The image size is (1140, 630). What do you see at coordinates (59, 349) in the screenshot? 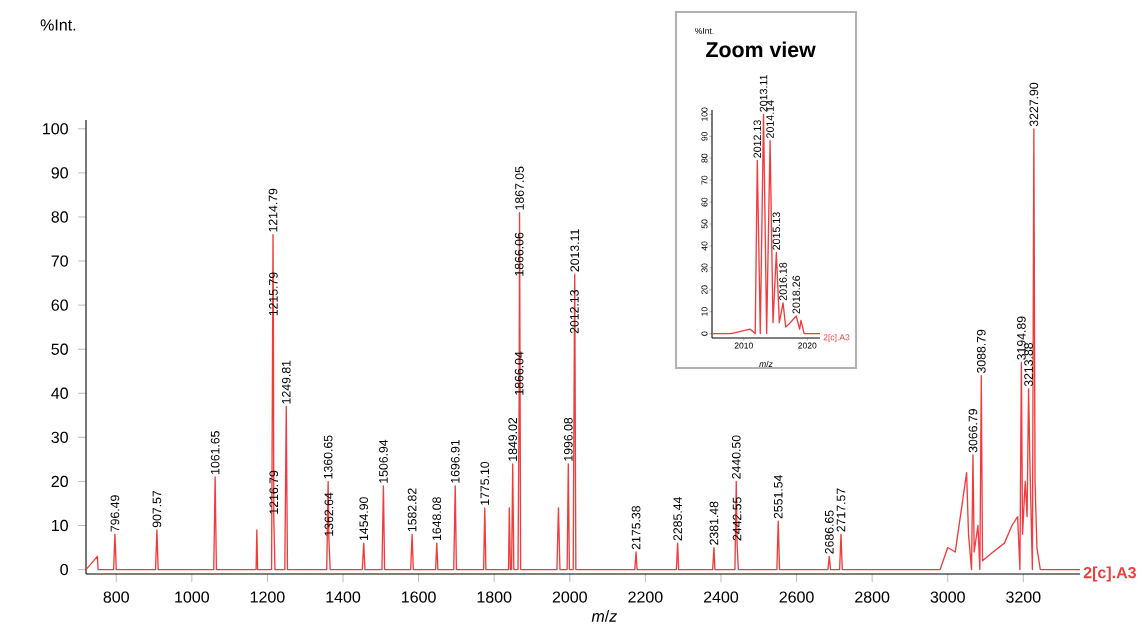
I see `y-tick-label: 50` at bounding box center [59, 349].